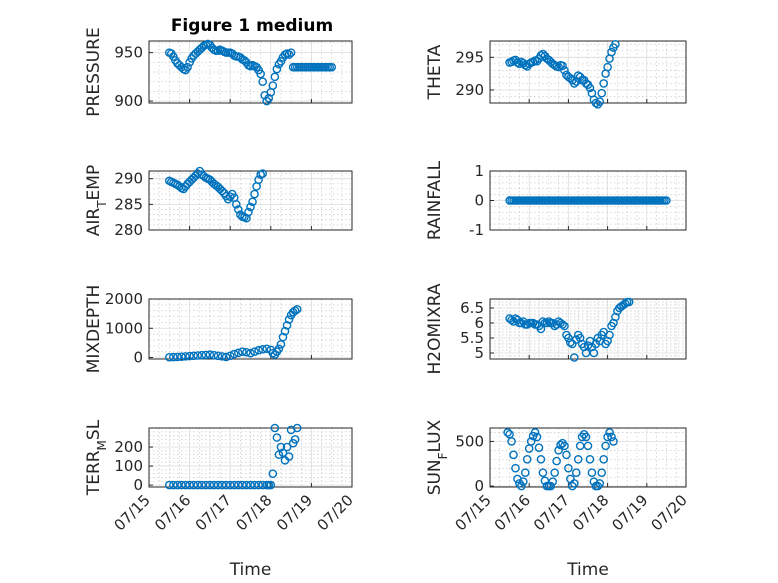 The image size is (778, 583). Describe the element at coordinates (128, 53) in the screenshot. I see `y-tick-label: 950` at that location.